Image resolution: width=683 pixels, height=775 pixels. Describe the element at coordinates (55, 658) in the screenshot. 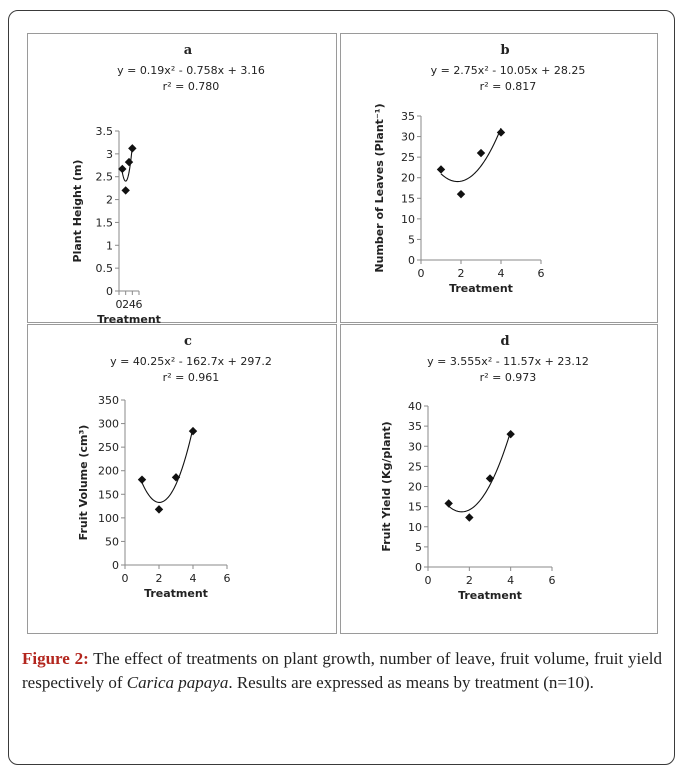

I see `figure-label: Figure 2:` at that location.